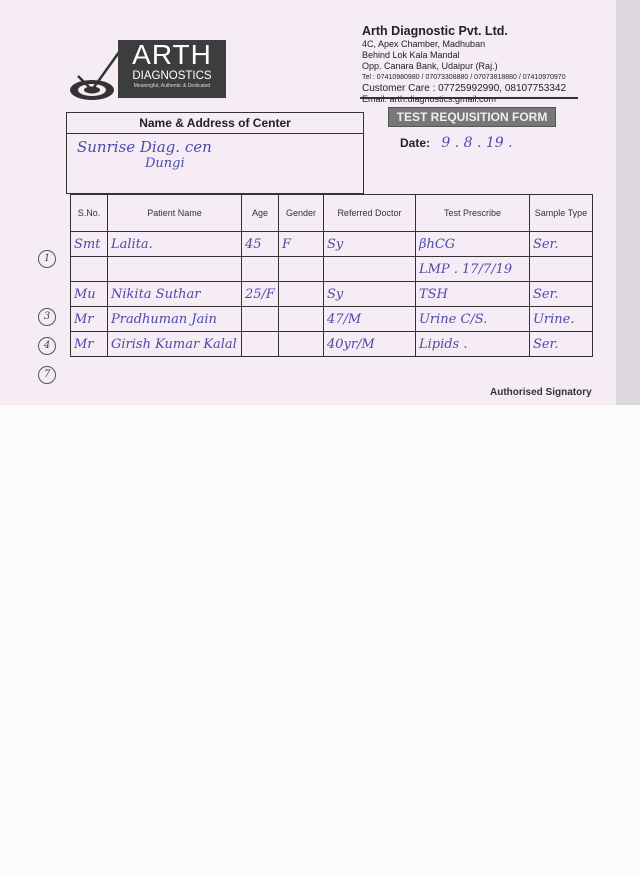 This screenshot has height=876, width=640. I want to click on col-header: Sample Type, so click(560, 213).